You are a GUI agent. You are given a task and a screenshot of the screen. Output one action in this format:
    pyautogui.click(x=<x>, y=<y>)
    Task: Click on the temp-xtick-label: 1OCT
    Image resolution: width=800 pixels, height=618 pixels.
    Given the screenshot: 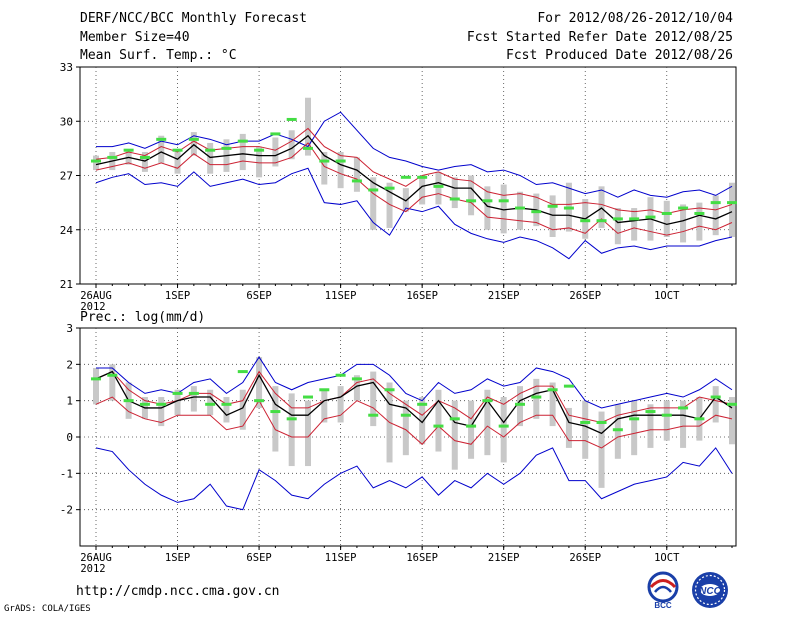 What is the action you would take?
    pyautogui.click(x=667, y=296)
    